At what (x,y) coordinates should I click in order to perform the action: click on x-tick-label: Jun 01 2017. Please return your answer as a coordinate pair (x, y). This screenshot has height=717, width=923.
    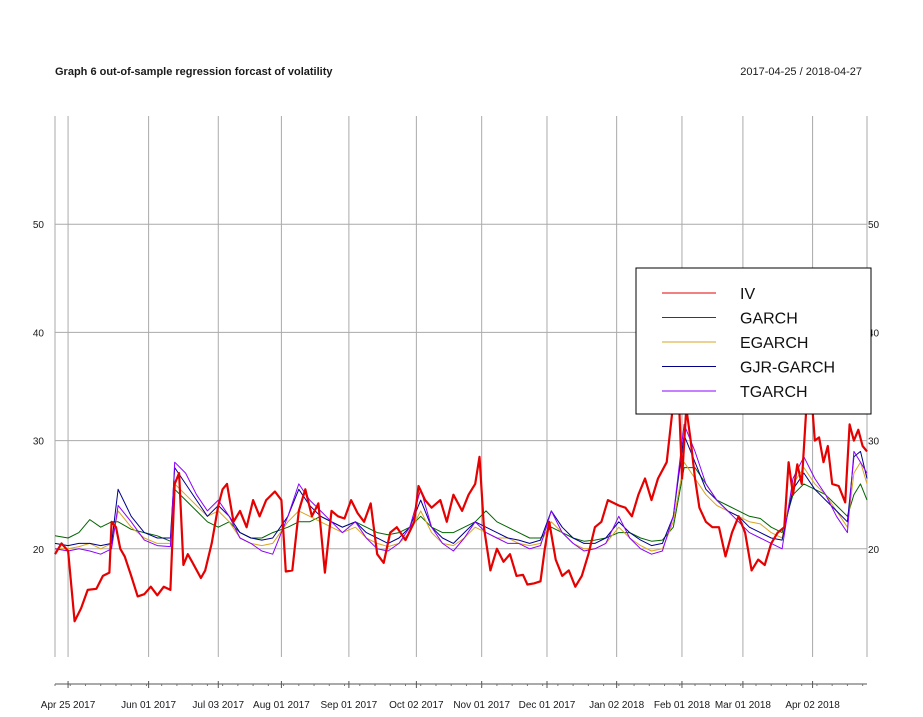
    Looking at the image, I should click on (148, 705).